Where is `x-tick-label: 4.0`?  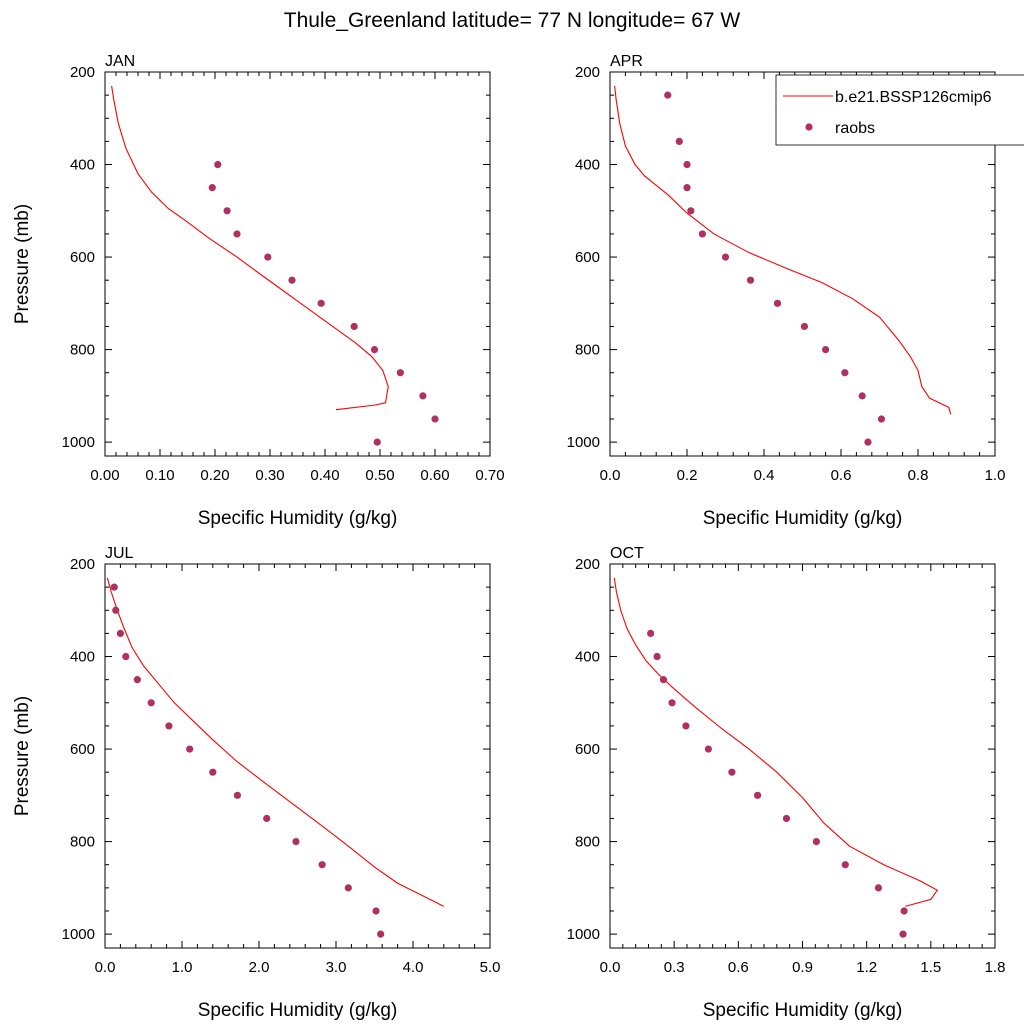
x-tick-label: 4.0 is located at coordinates (413, 967).